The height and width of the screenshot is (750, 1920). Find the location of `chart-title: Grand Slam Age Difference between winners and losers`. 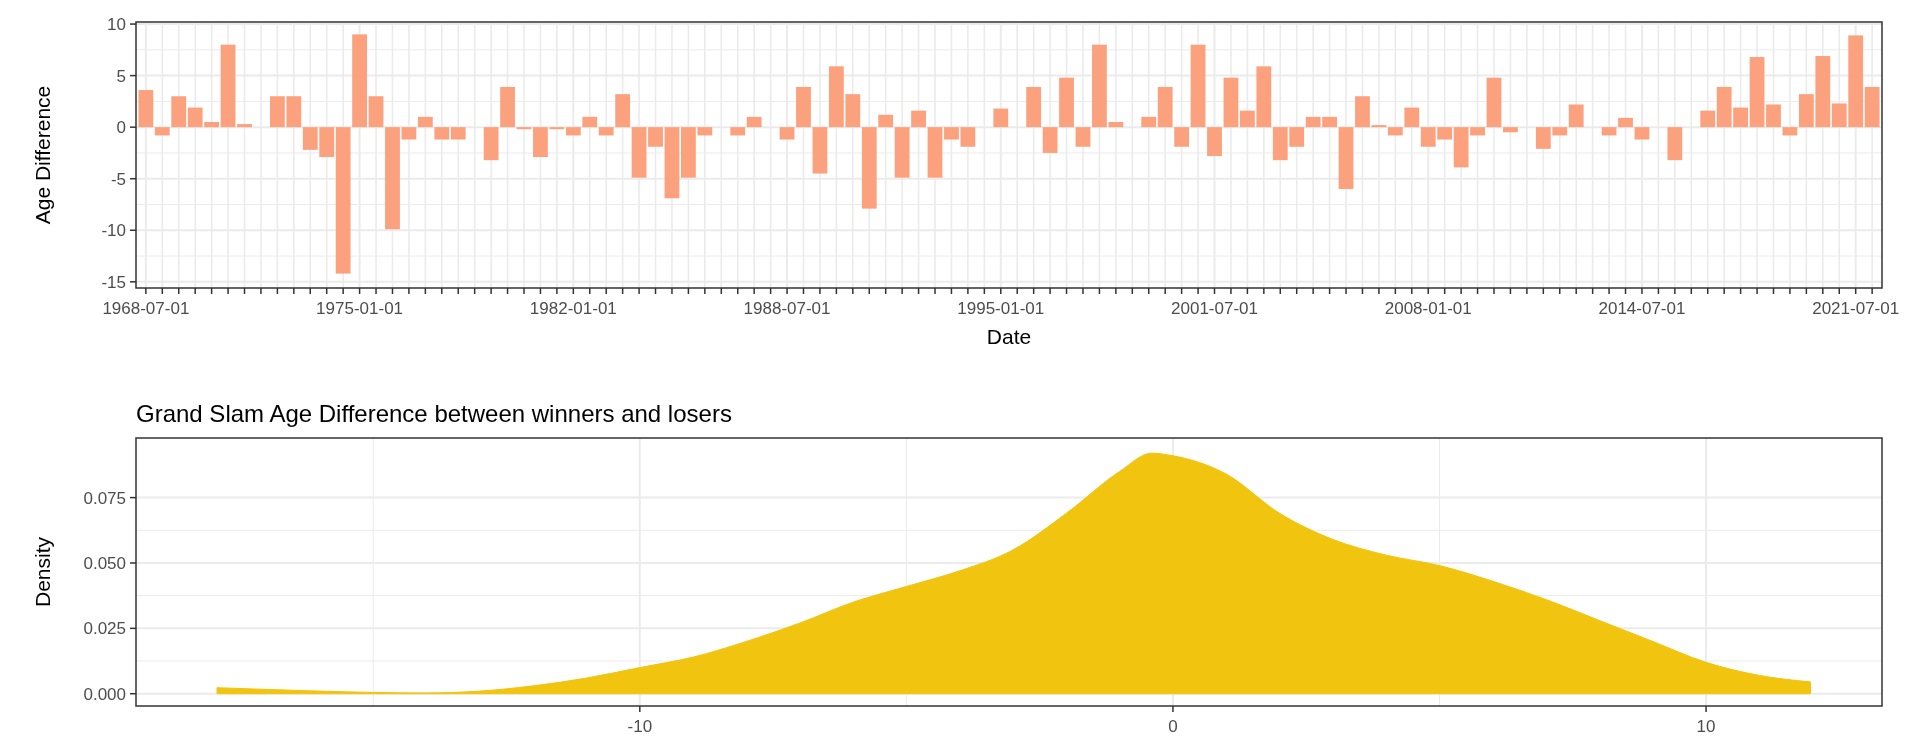

chart-title: Grand Slam Age Difference between winners and losers is located at coordinates (434, 413).